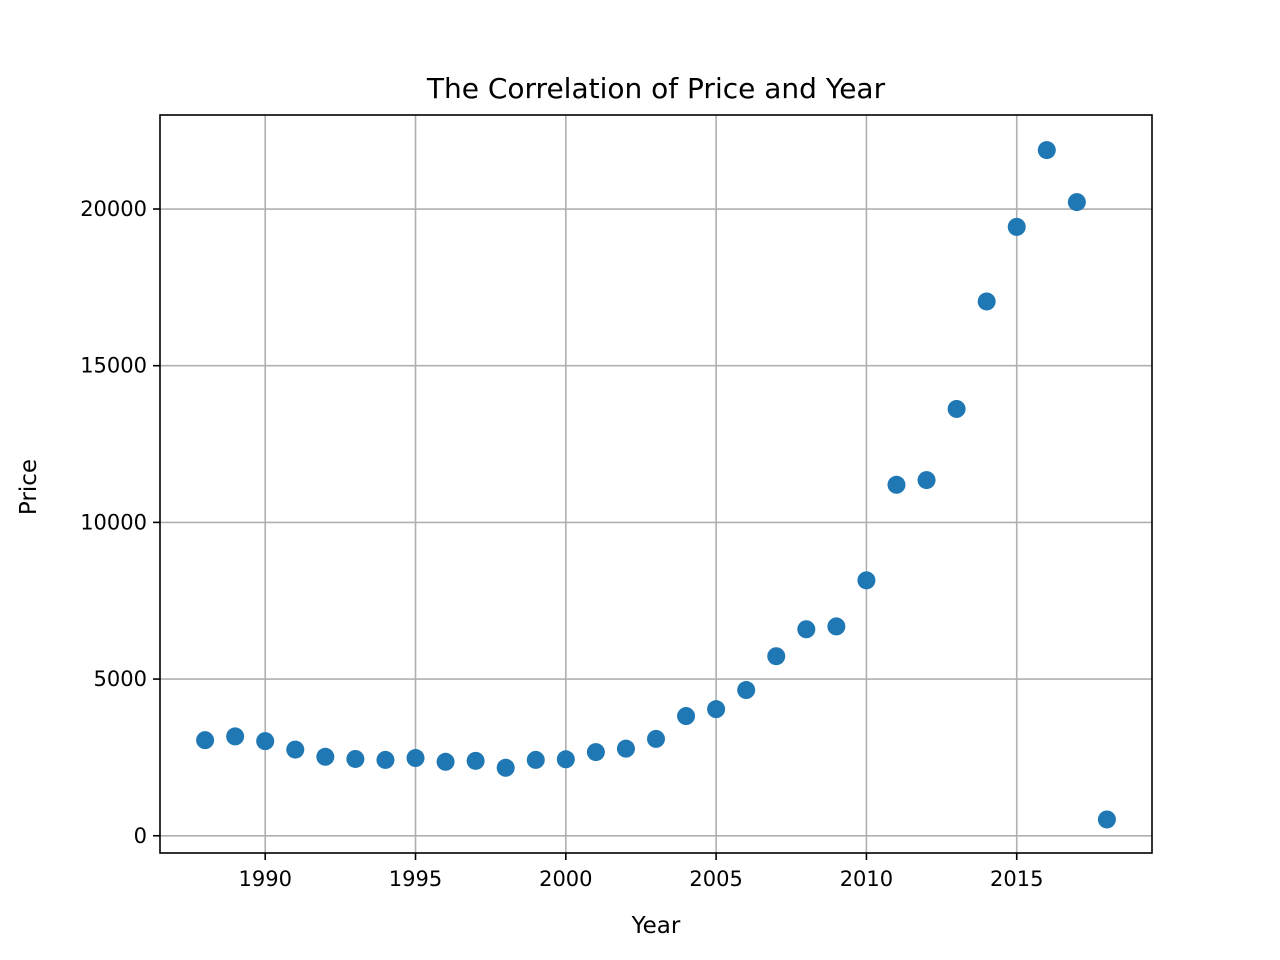  Describe the element at coordinates (264, 879) in the screenshot. I see `x-tick-label: 1990` at that location.